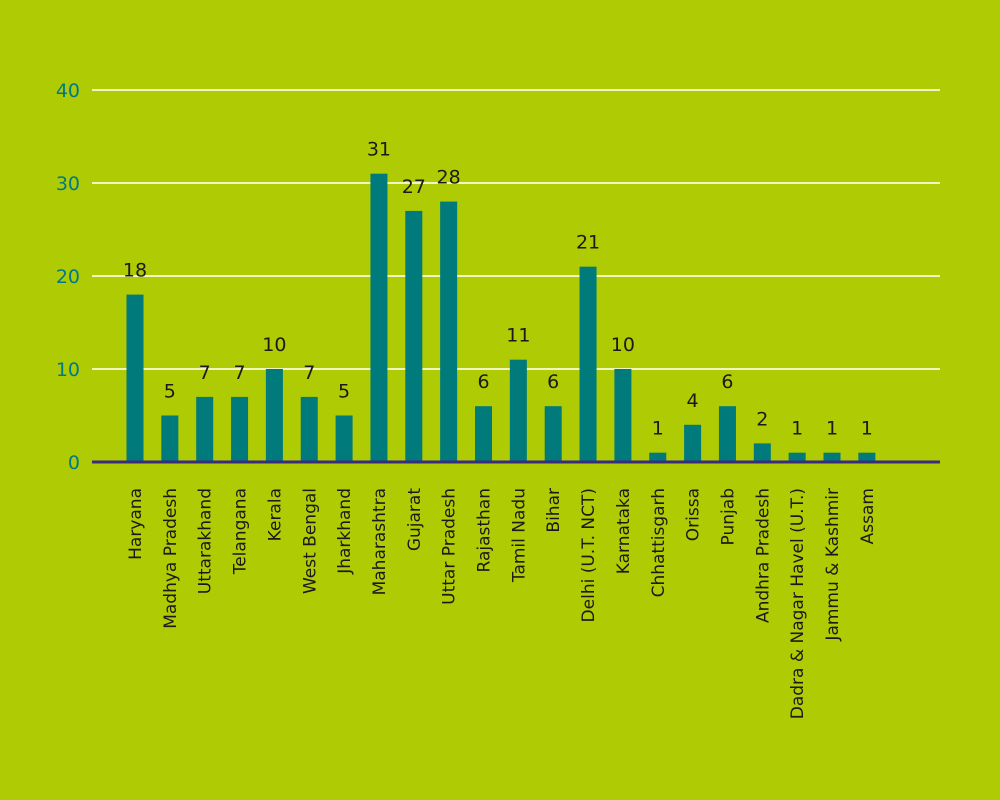  I want to click on x-category-label: Madhya Pradesh, so click(171, 558).